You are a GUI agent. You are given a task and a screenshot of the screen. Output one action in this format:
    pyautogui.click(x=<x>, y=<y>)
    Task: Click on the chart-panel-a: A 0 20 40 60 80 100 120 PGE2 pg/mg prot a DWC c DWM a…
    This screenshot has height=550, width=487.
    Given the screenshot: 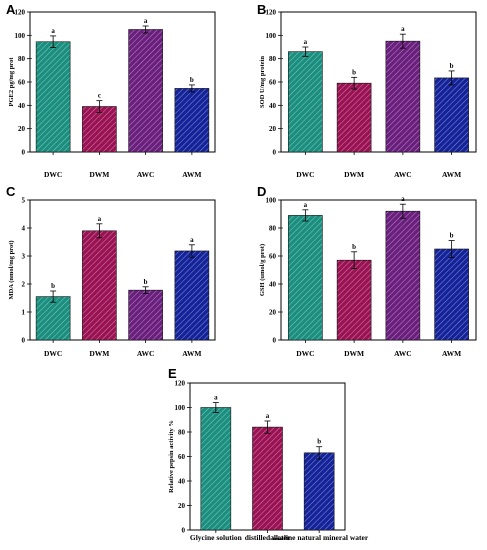 What is the action you would take?
    pyautogui.click(x=111, y=90)
    